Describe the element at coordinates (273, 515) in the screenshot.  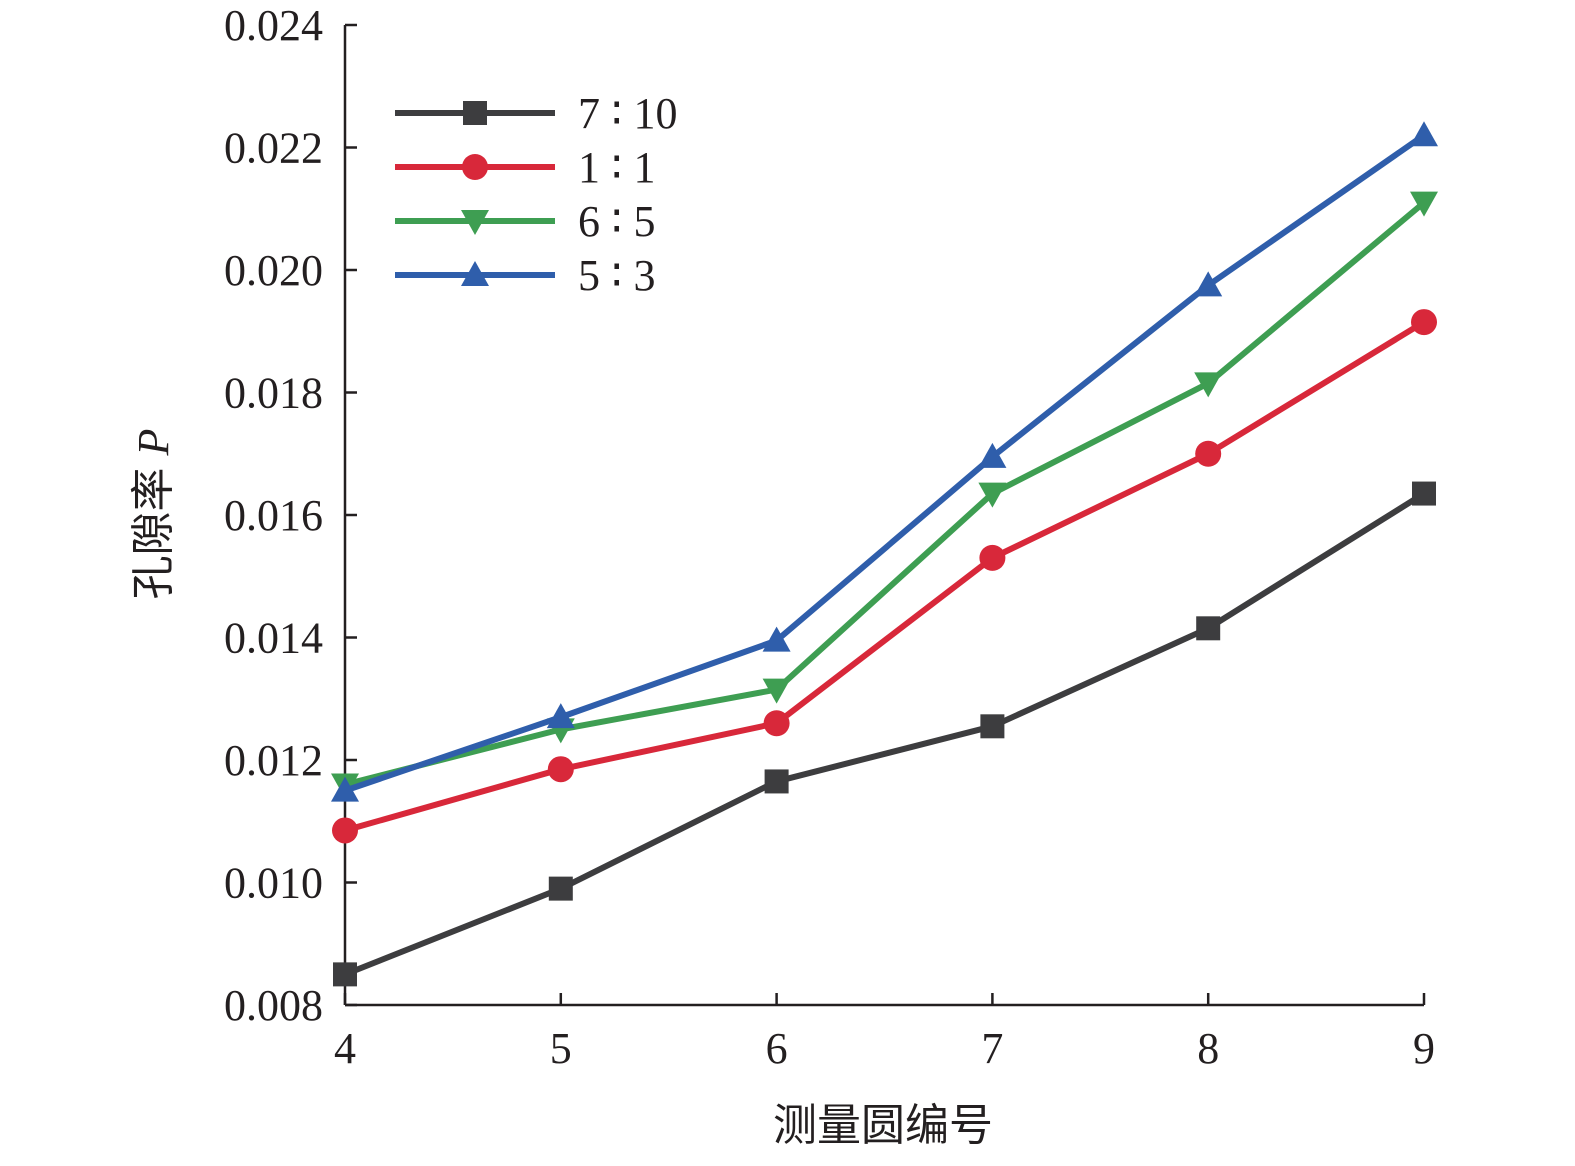
I see `y-tick-label: 0.016` at that location.